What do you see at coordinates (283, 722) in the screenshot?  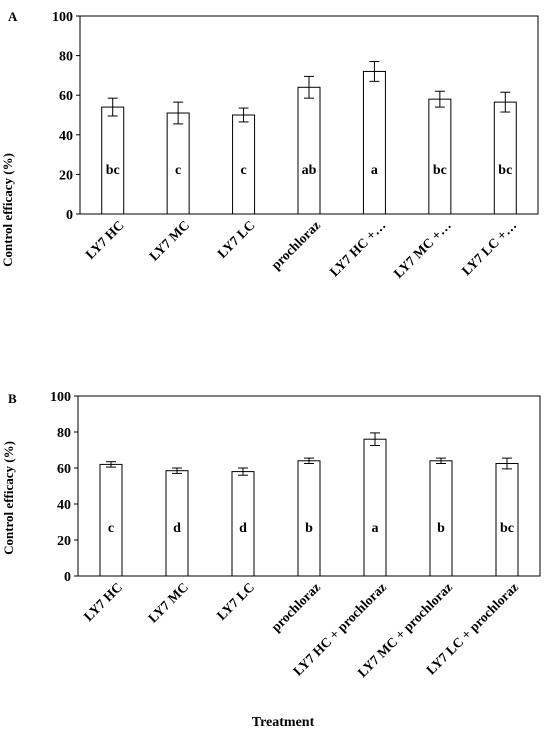 I see `x-axis-title: Treatment` at bounding box center [283, 722].